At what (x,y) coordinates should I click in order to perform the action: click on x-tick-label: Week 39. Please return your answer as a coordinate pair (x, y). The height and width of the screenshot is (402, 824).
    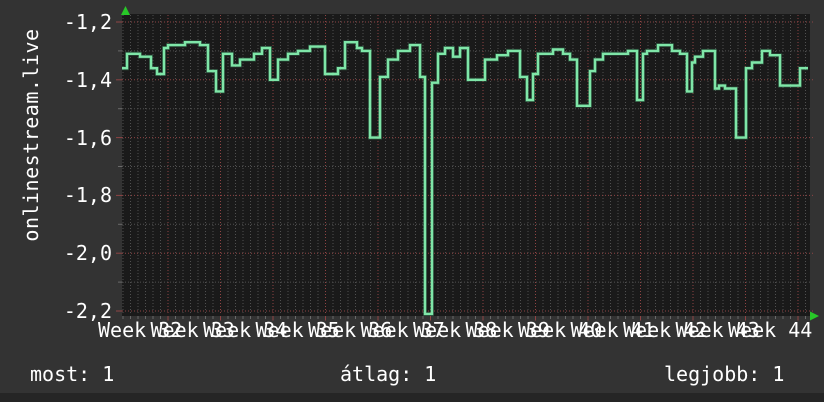
    Looking at the image, I should click on (507, 330).